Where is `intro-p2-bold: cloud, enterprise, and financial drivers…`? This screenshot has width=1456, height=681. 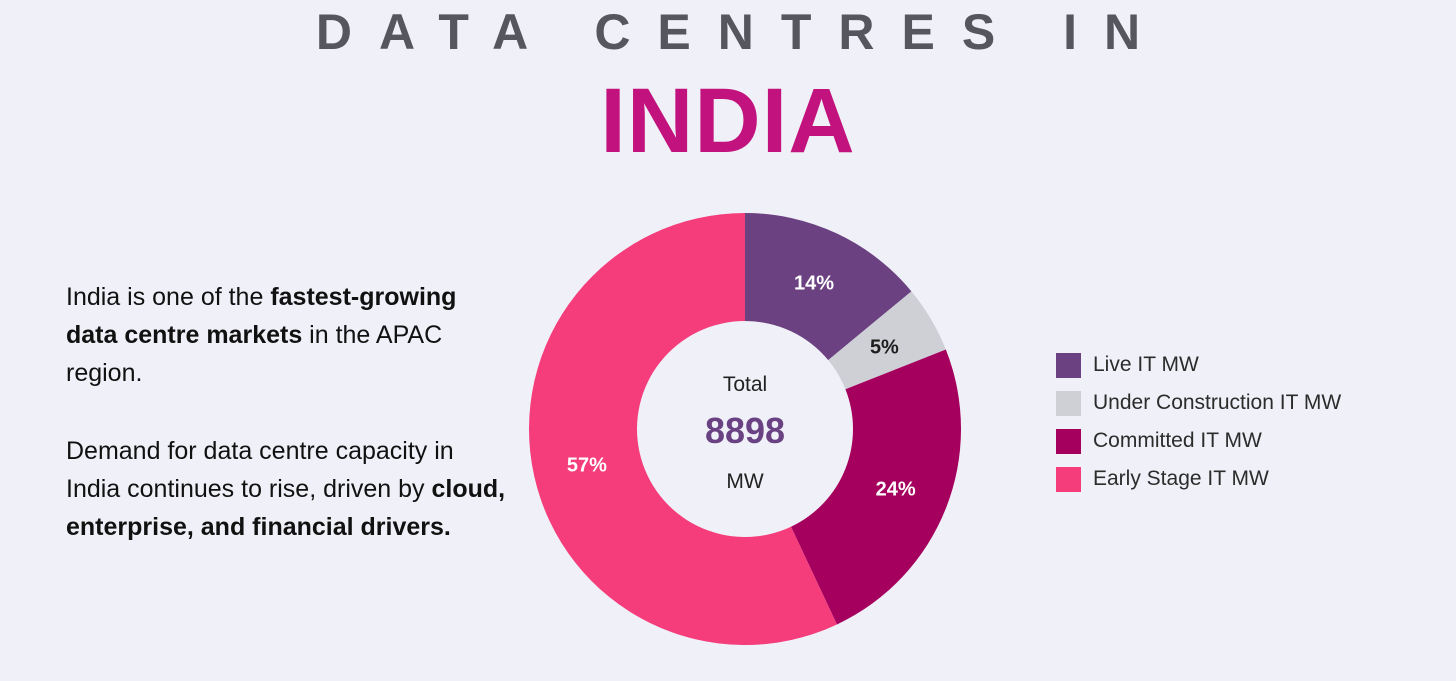 intro-p2-bold: cloud, enterprise, and financial drivers… is located at coordinates (286, 508).